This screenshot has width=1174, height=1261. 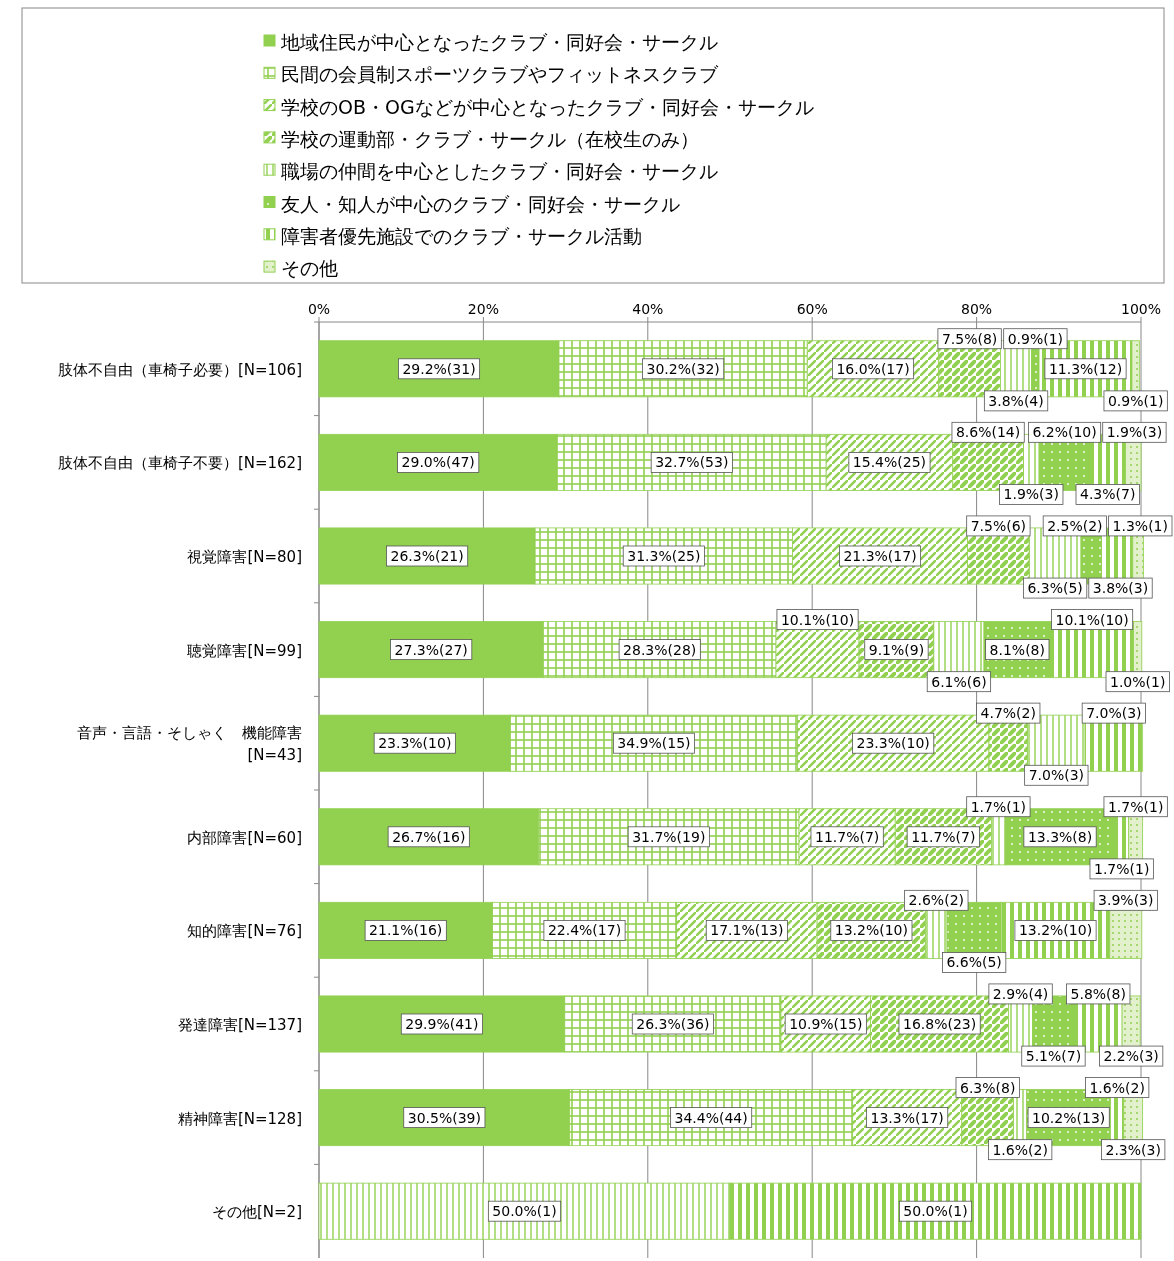 What do you see at coordinates (988, 432) in the screenshot?
I see `data-label: 8.6%(14)` at bounding box center [988, 432].